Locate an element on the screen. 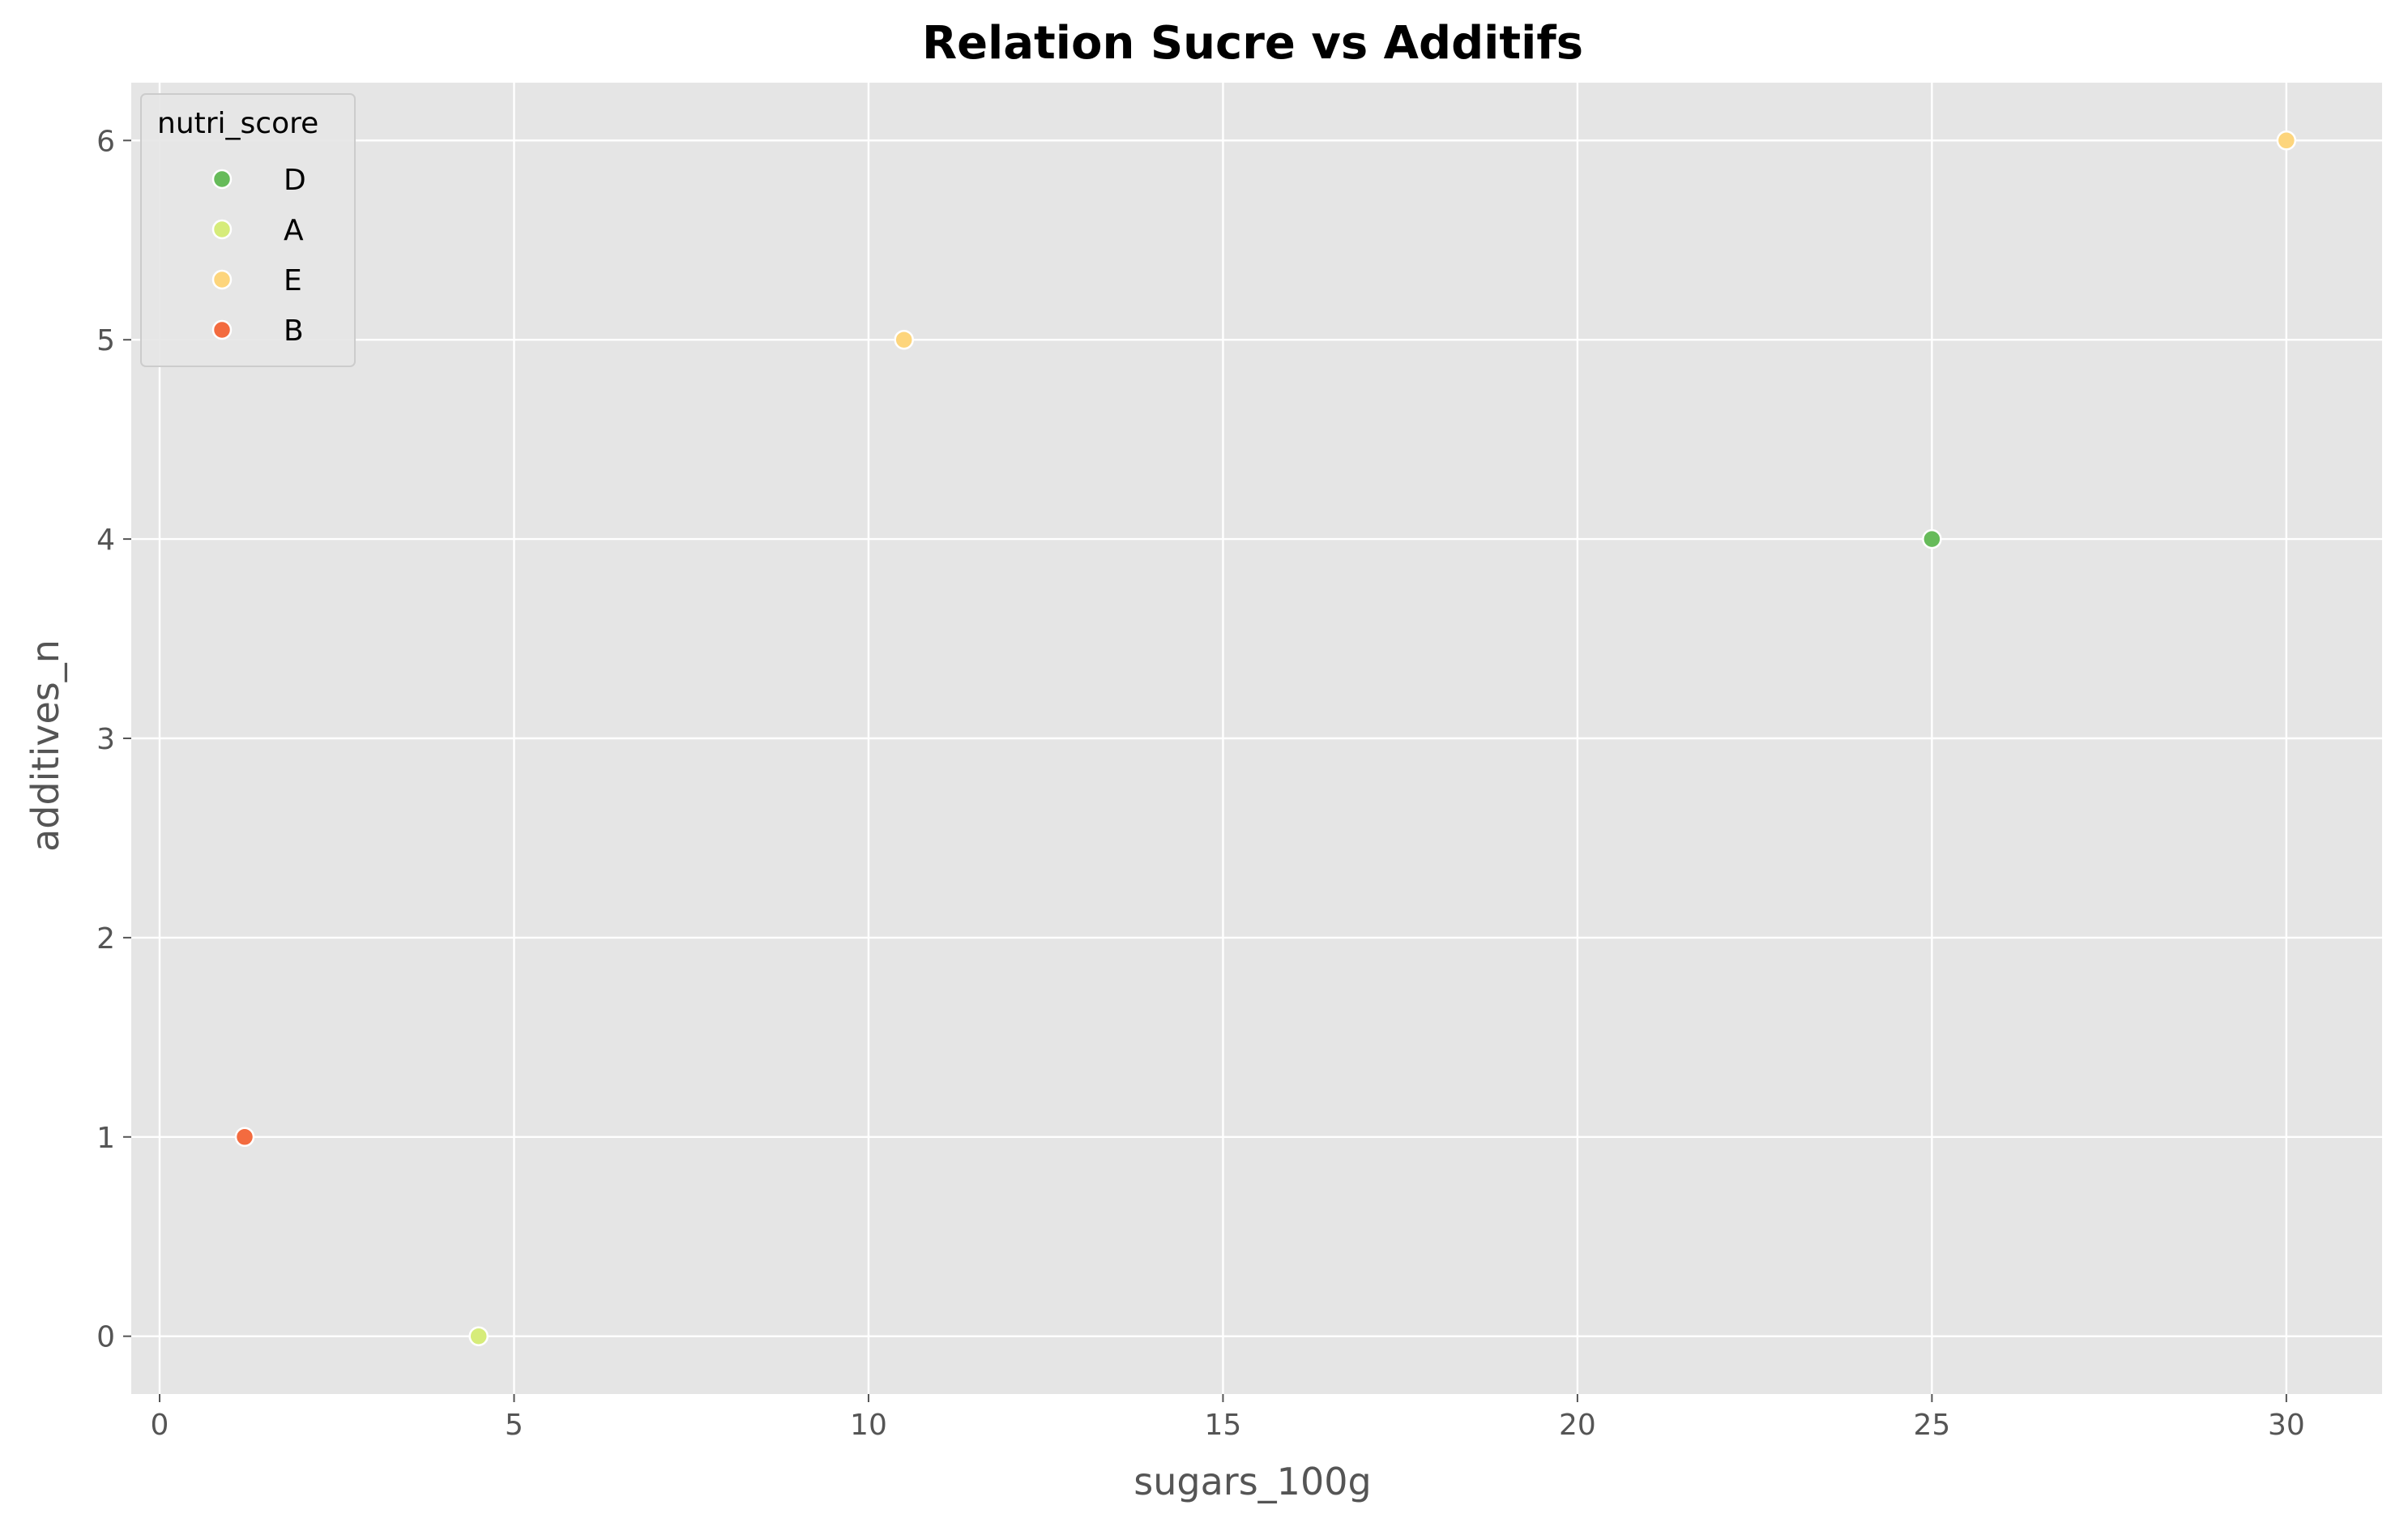  y-tick-label: 1 is located at coordinates (106, 1138).